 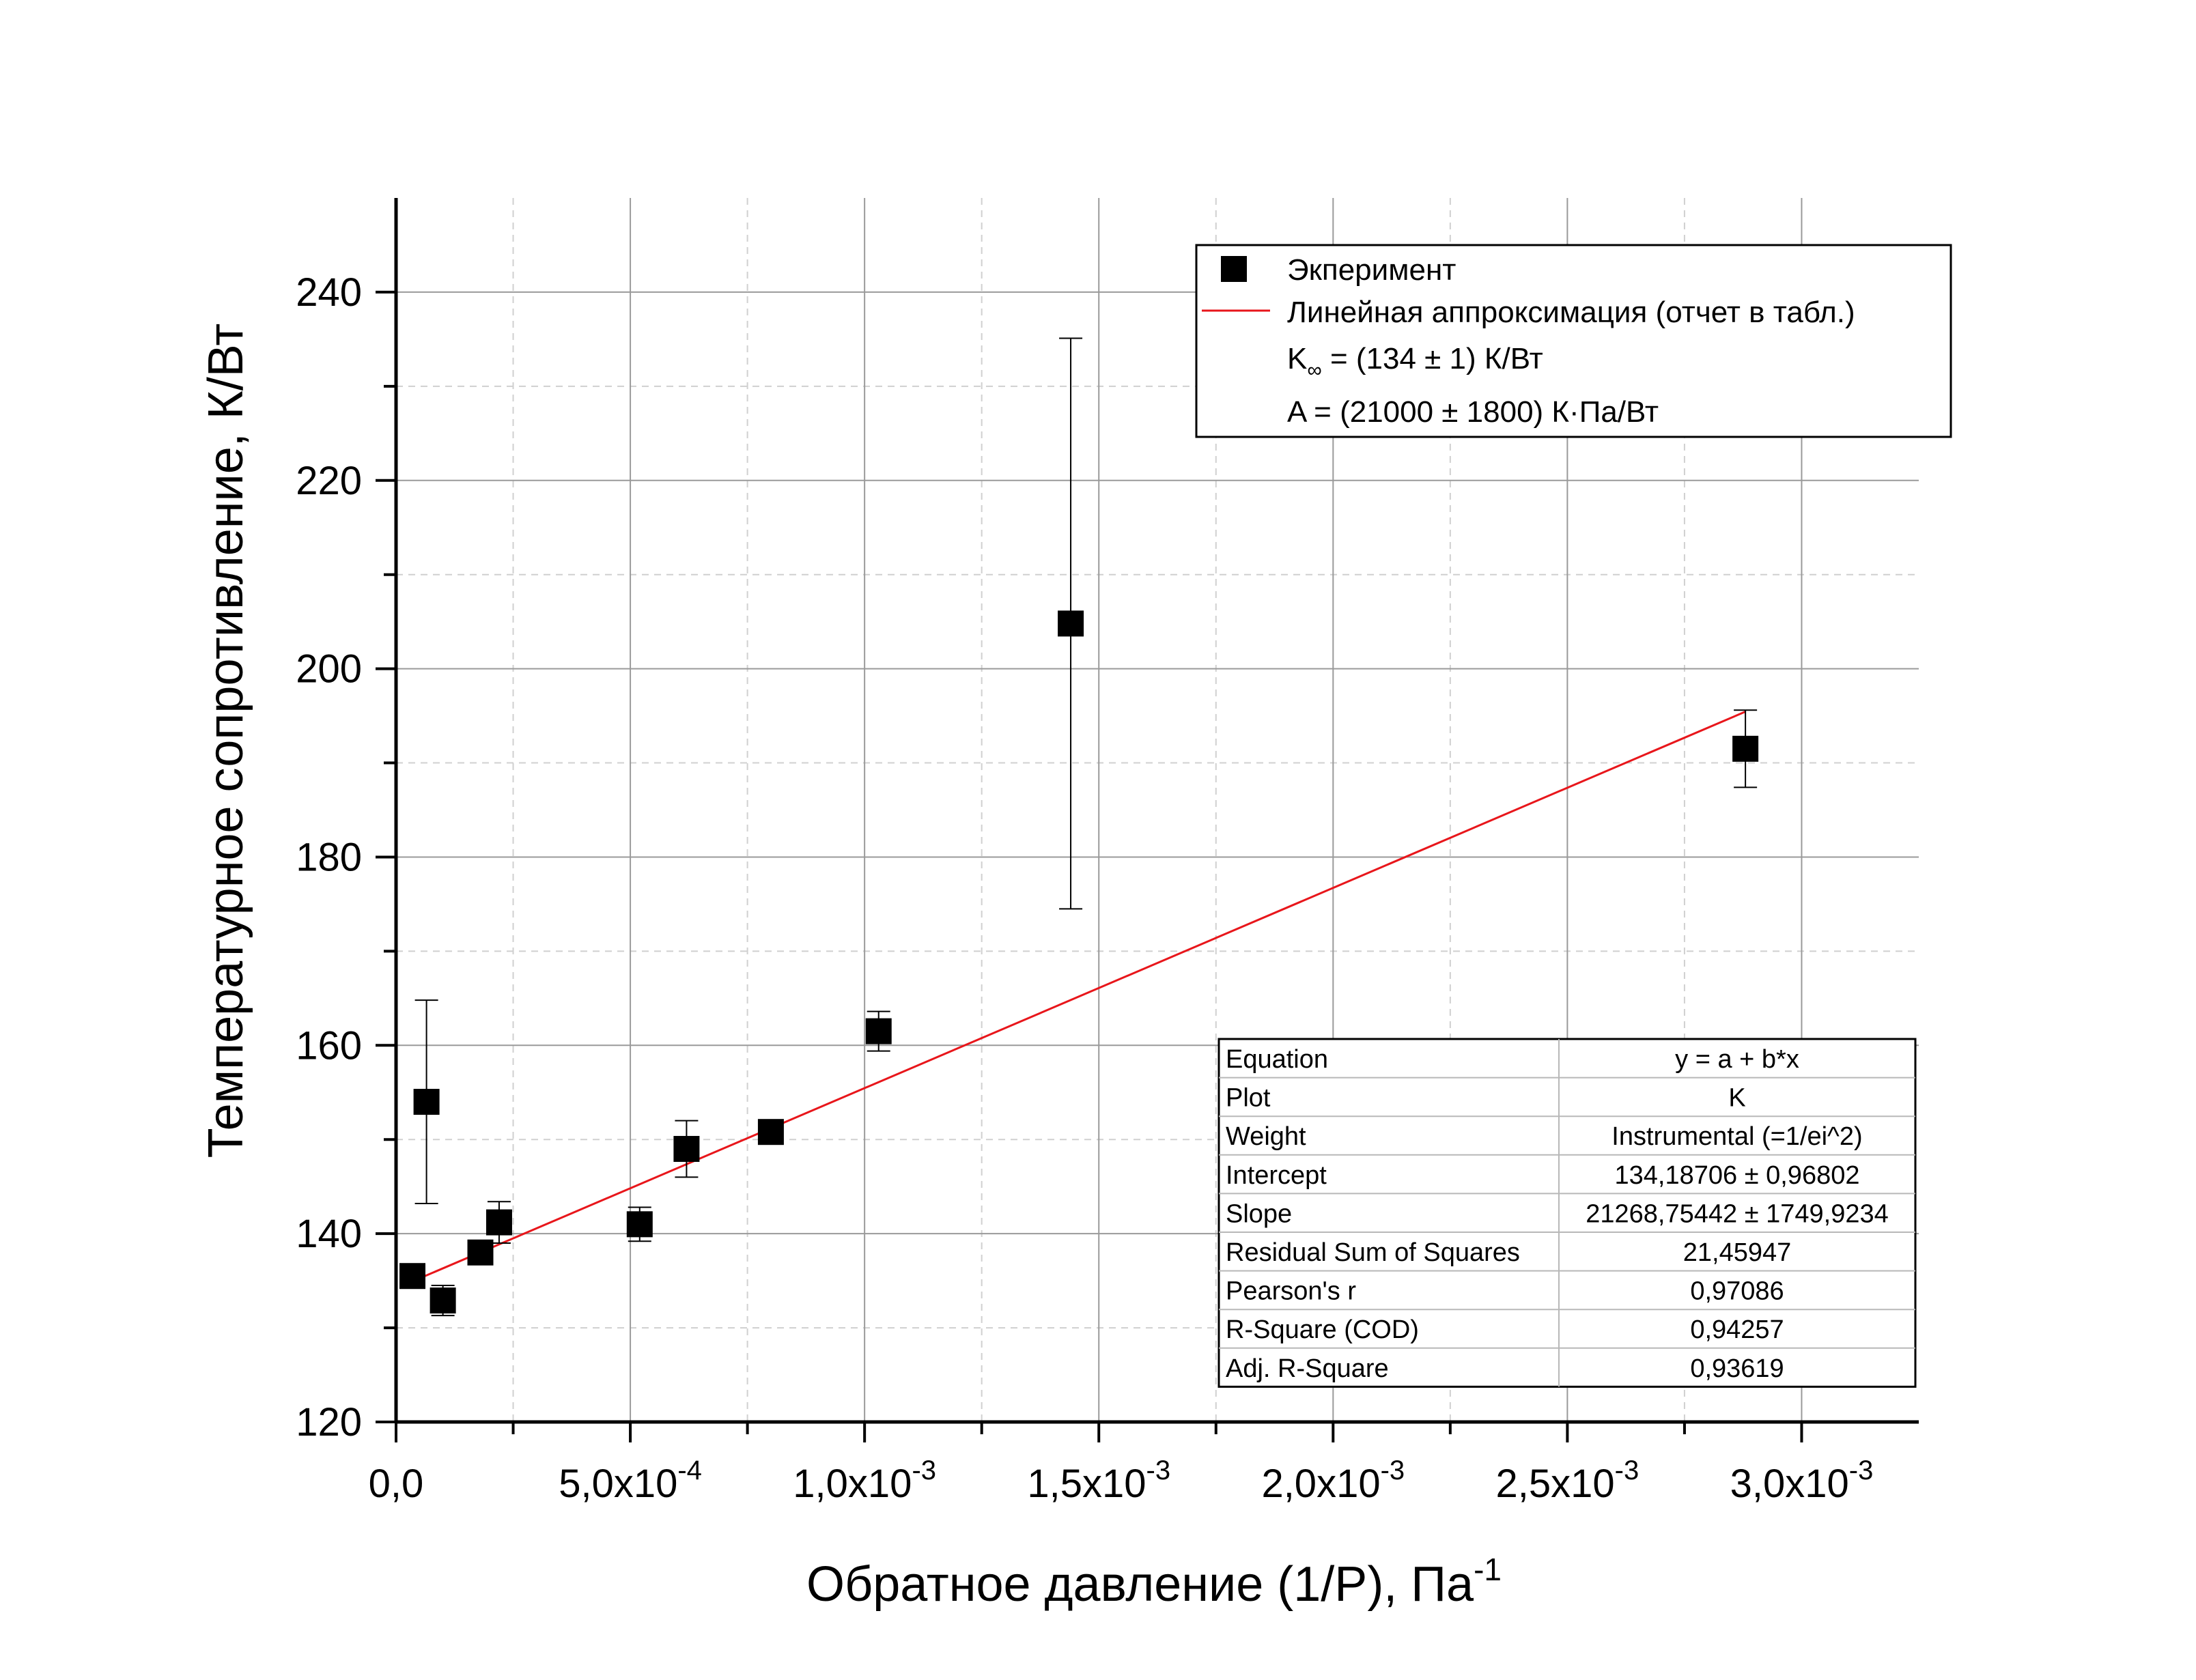 I want to click on fit-table-param: Intercept, so click(x=1277, y=1175).